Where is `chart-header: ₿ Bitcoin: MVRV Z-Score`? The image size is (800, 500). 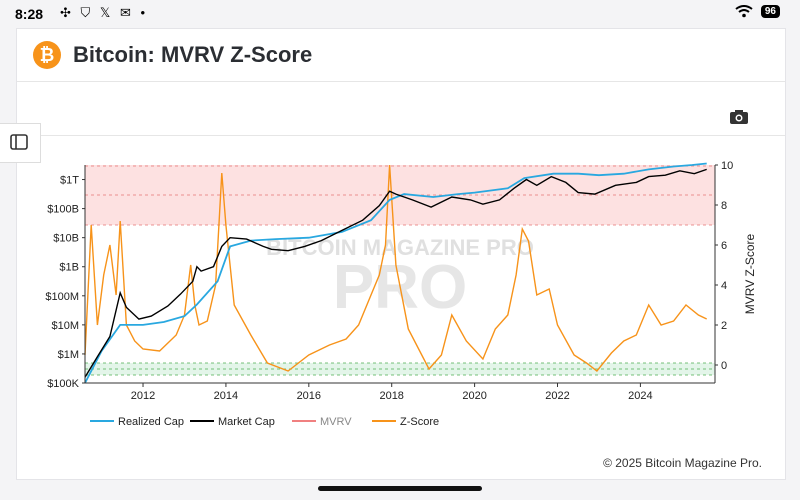
chart-header: ₿ Bitcoin: MVRV Z-Score is located at coordinates (401, 55).